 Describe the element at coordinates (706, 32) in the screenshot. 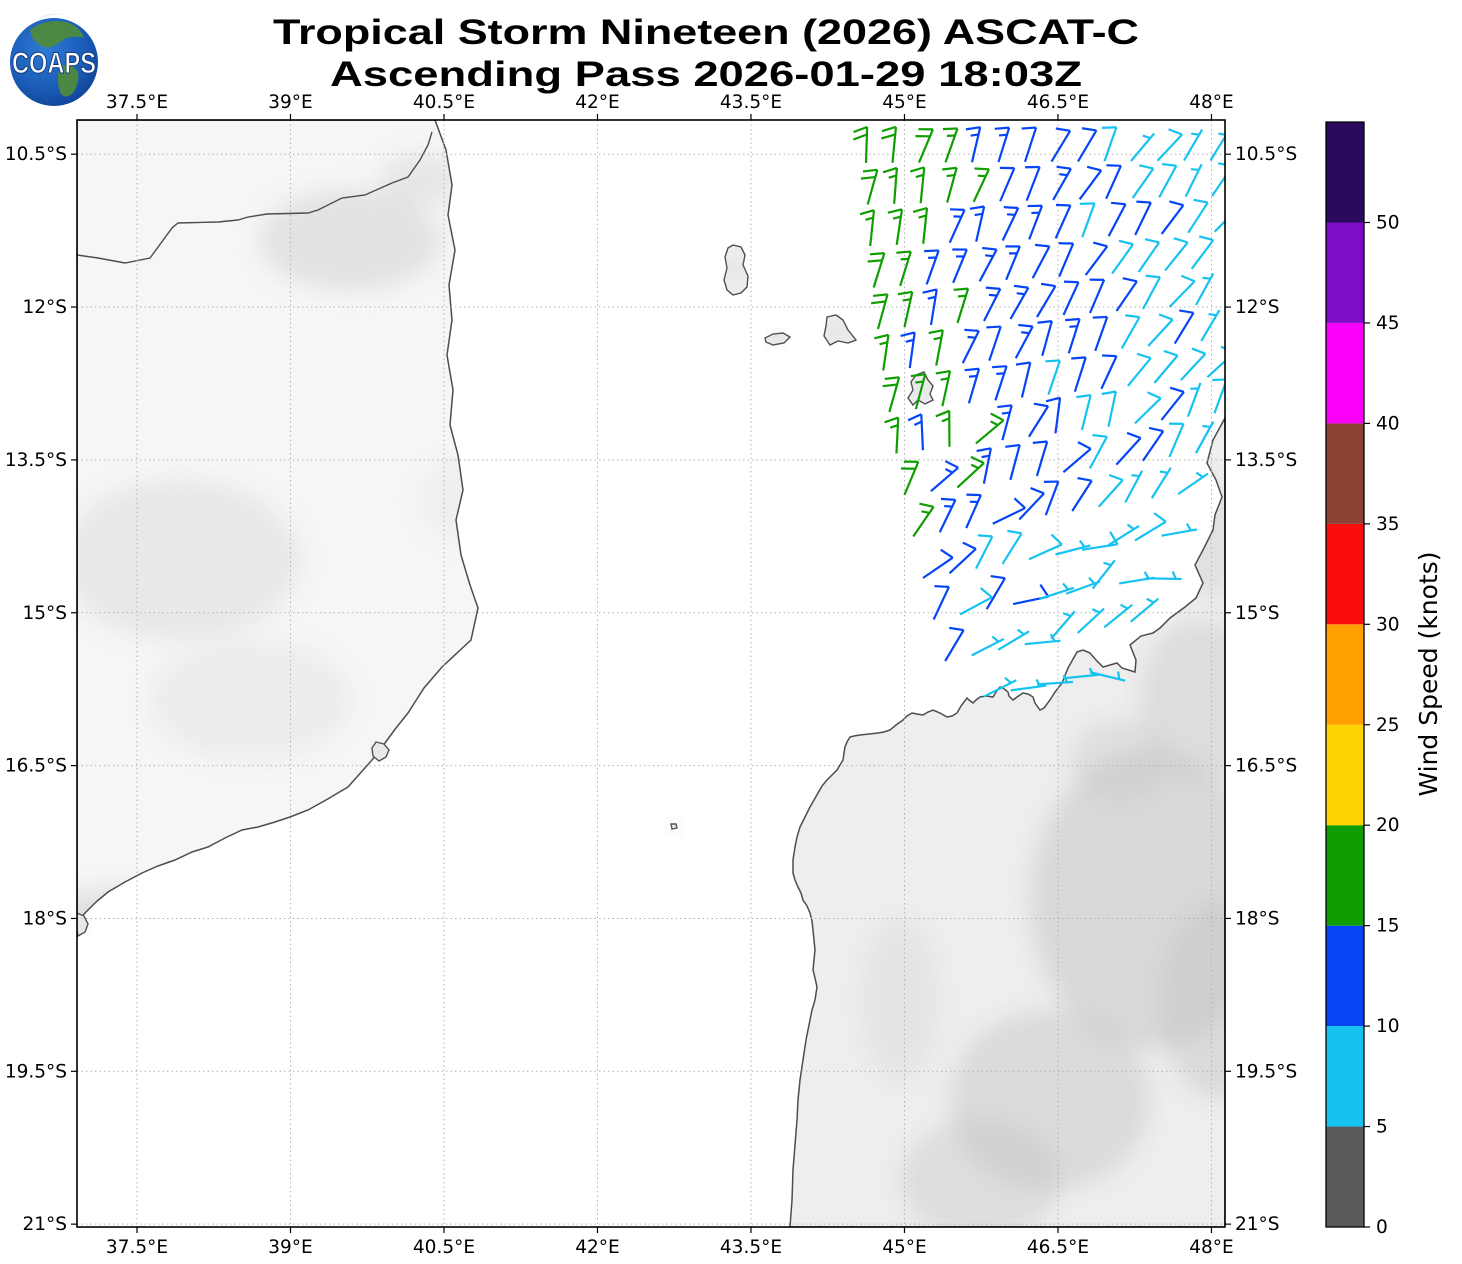

I see `page-title: Tropical Storm Nineteen (2026) ASCAT-C` at that location.